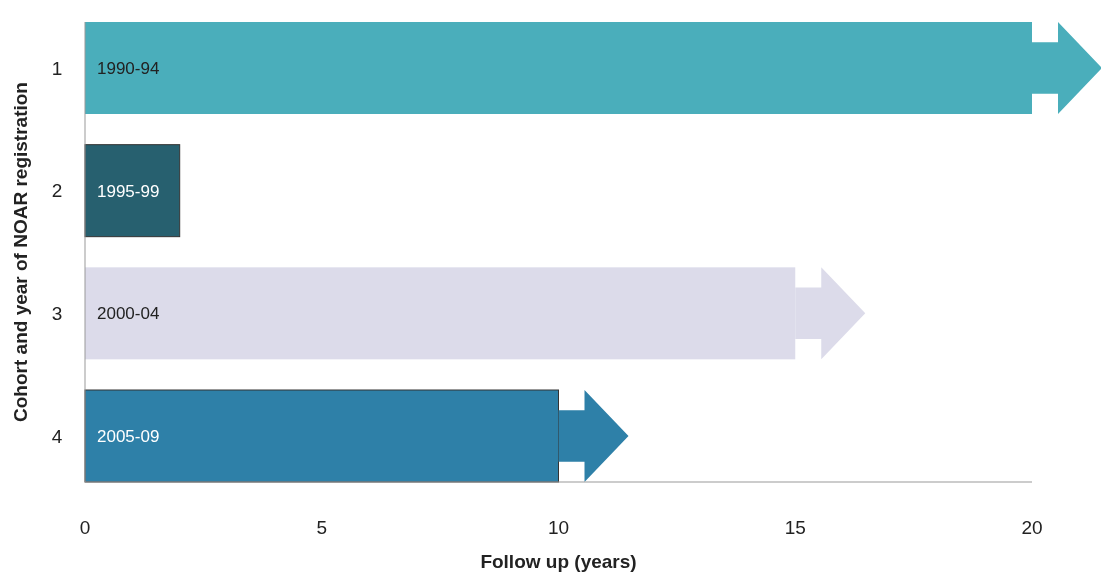 The image size is (1101, 576). I want to click on x-tick-label: 5, so click(322, 527).